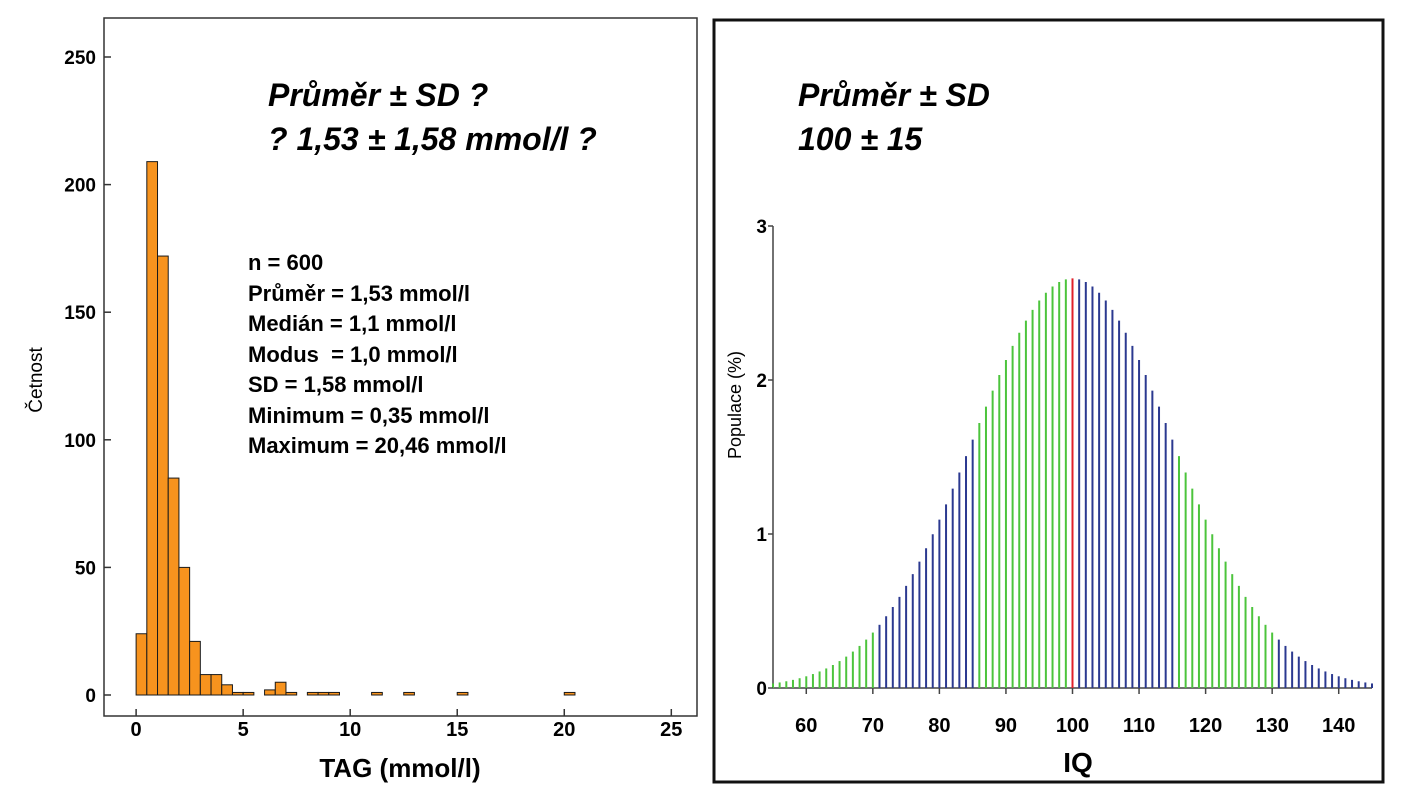  I want to click on hist-y-tick-label: 50, so click(85, 568).